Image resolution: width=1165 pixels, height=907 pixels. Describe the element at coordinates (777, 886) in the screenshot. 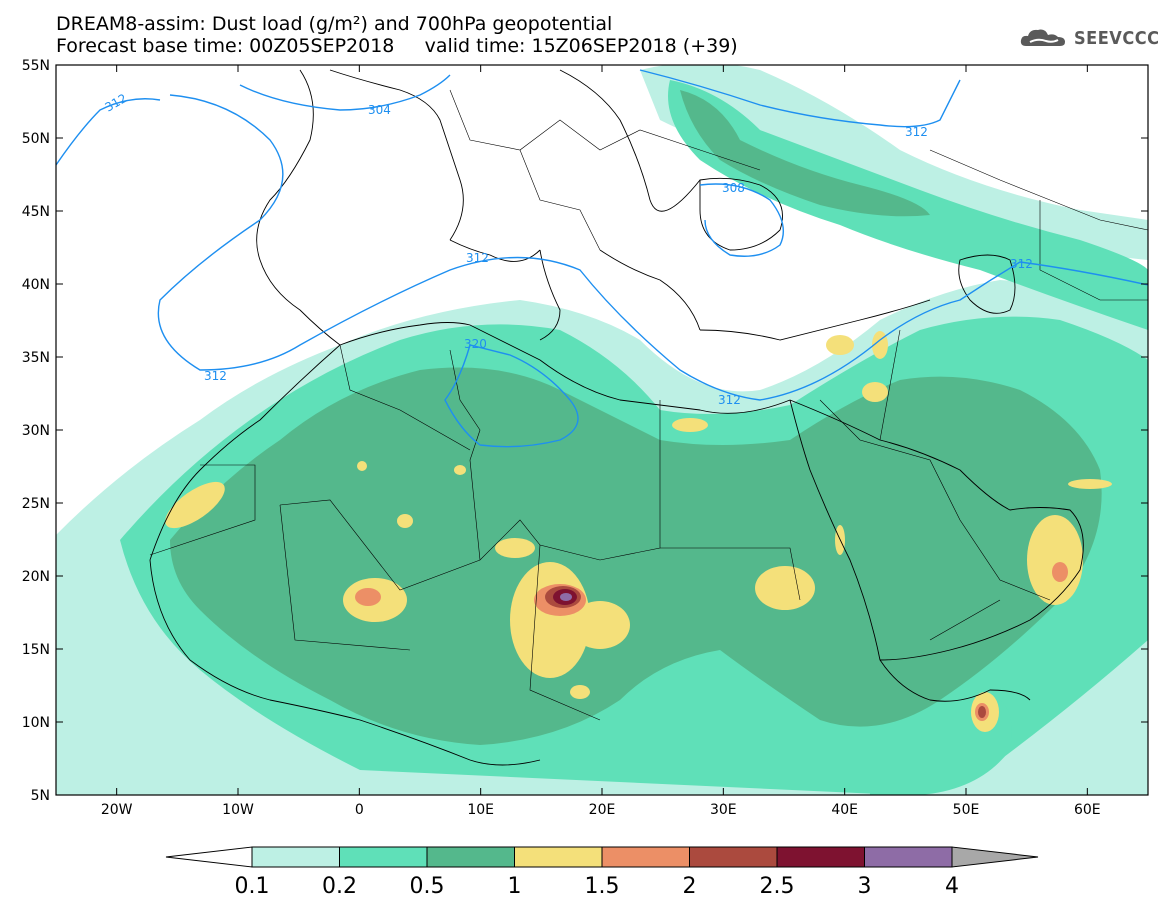

I see `colorbar-label: 2.5` at that location.